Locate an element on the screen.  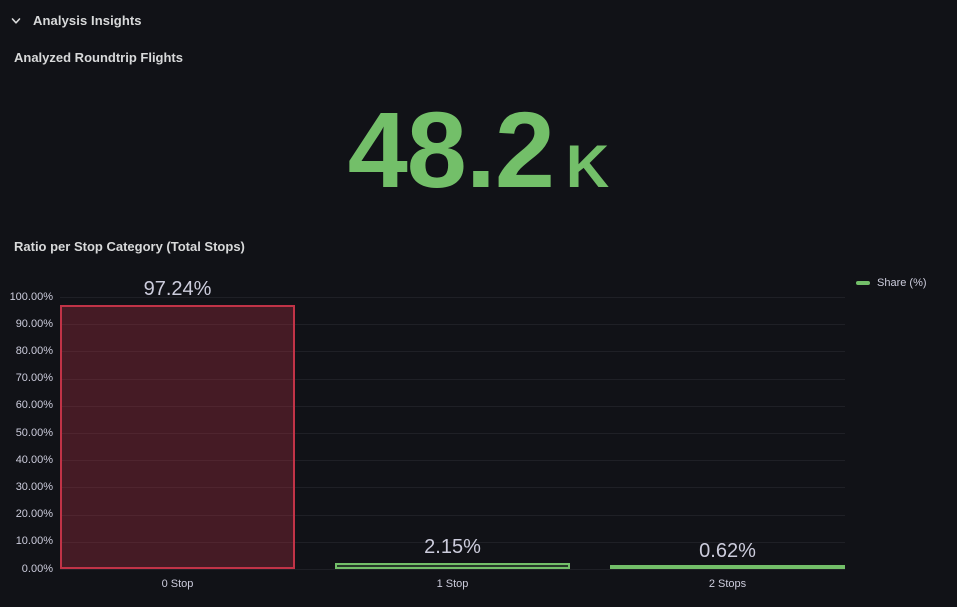
bar-value-label: 0.62% is located at coordinates (727, 551).